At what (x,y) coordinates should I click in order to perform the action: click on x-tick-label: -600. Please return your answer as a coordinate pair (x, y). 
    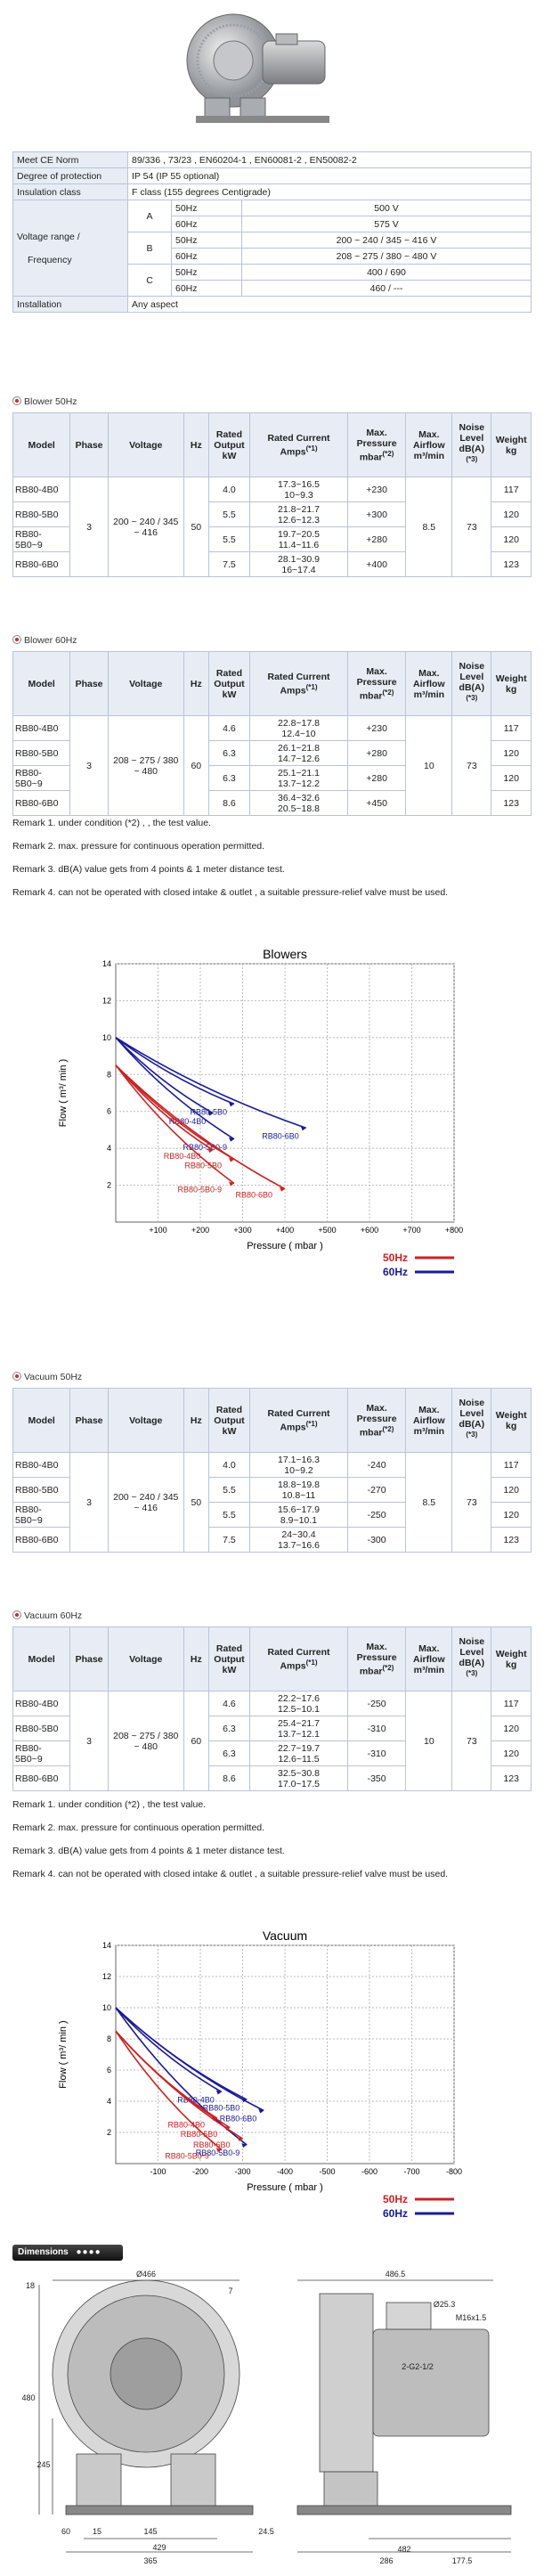
    Looking at the image, I should click on (369, 2171).